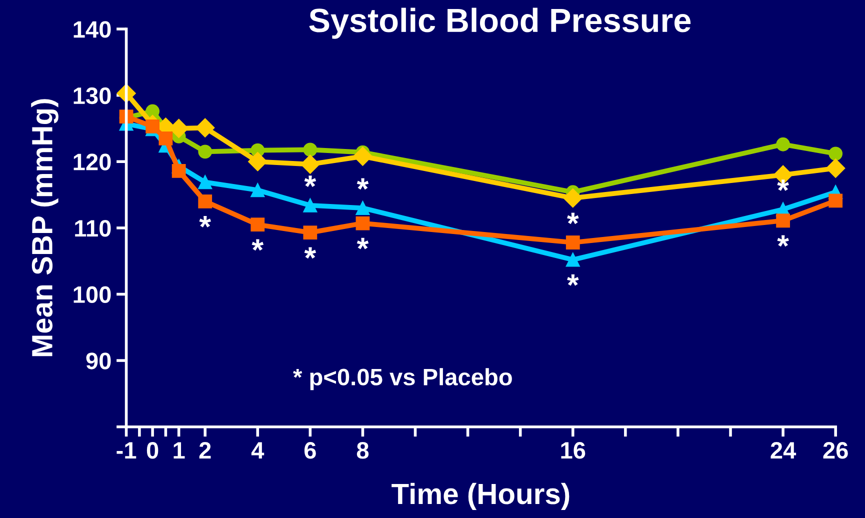 The image size is (865, 518). I want to click on annotation: * p<0.05 vs Placebo, so click(402, 379).